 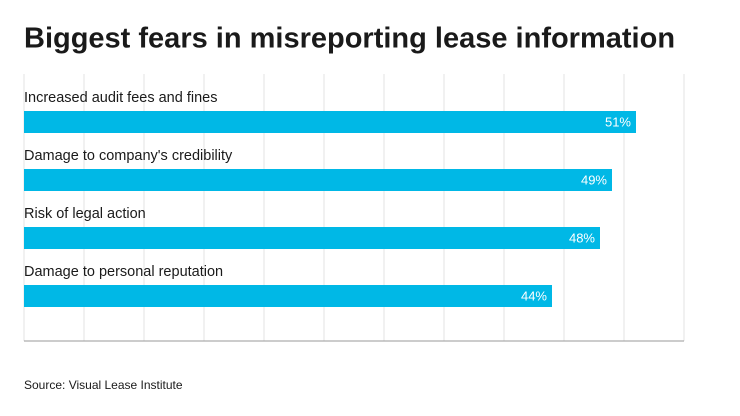 I want to click on category-label: Risk of legal action, so click(x=85, y=214).